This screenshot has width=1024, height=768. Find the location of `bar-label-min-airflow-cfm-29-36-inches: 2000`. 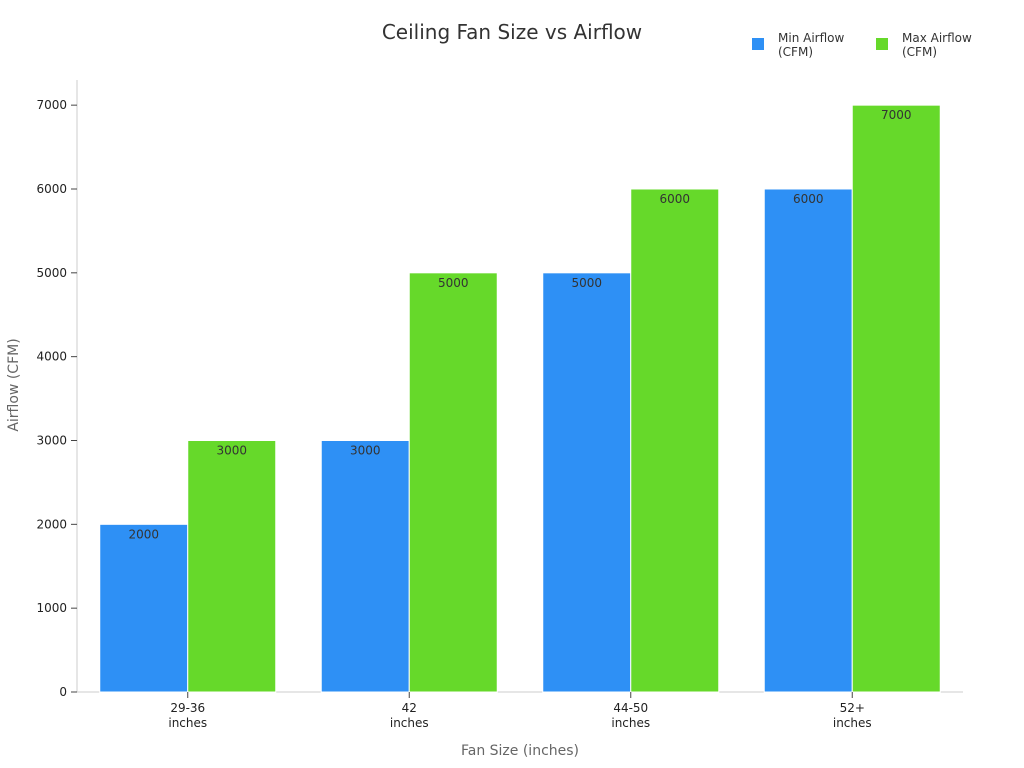

bar-label-min-airflow-cfm-29-36-inches: 2000 is located at coordinates (143, 534).